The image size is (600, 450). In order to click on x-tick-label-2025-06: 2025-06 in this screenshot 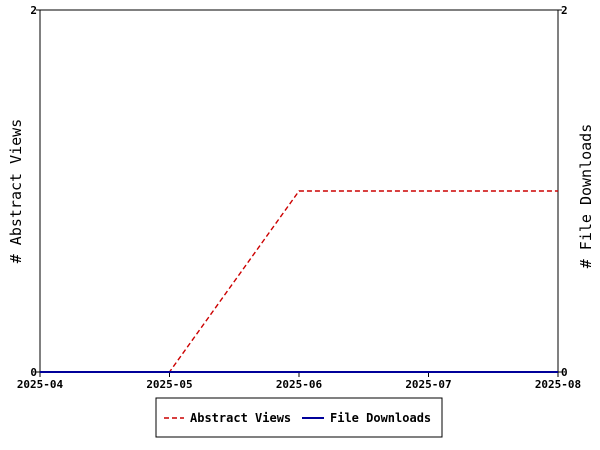, I will do `click(299, 384)`.